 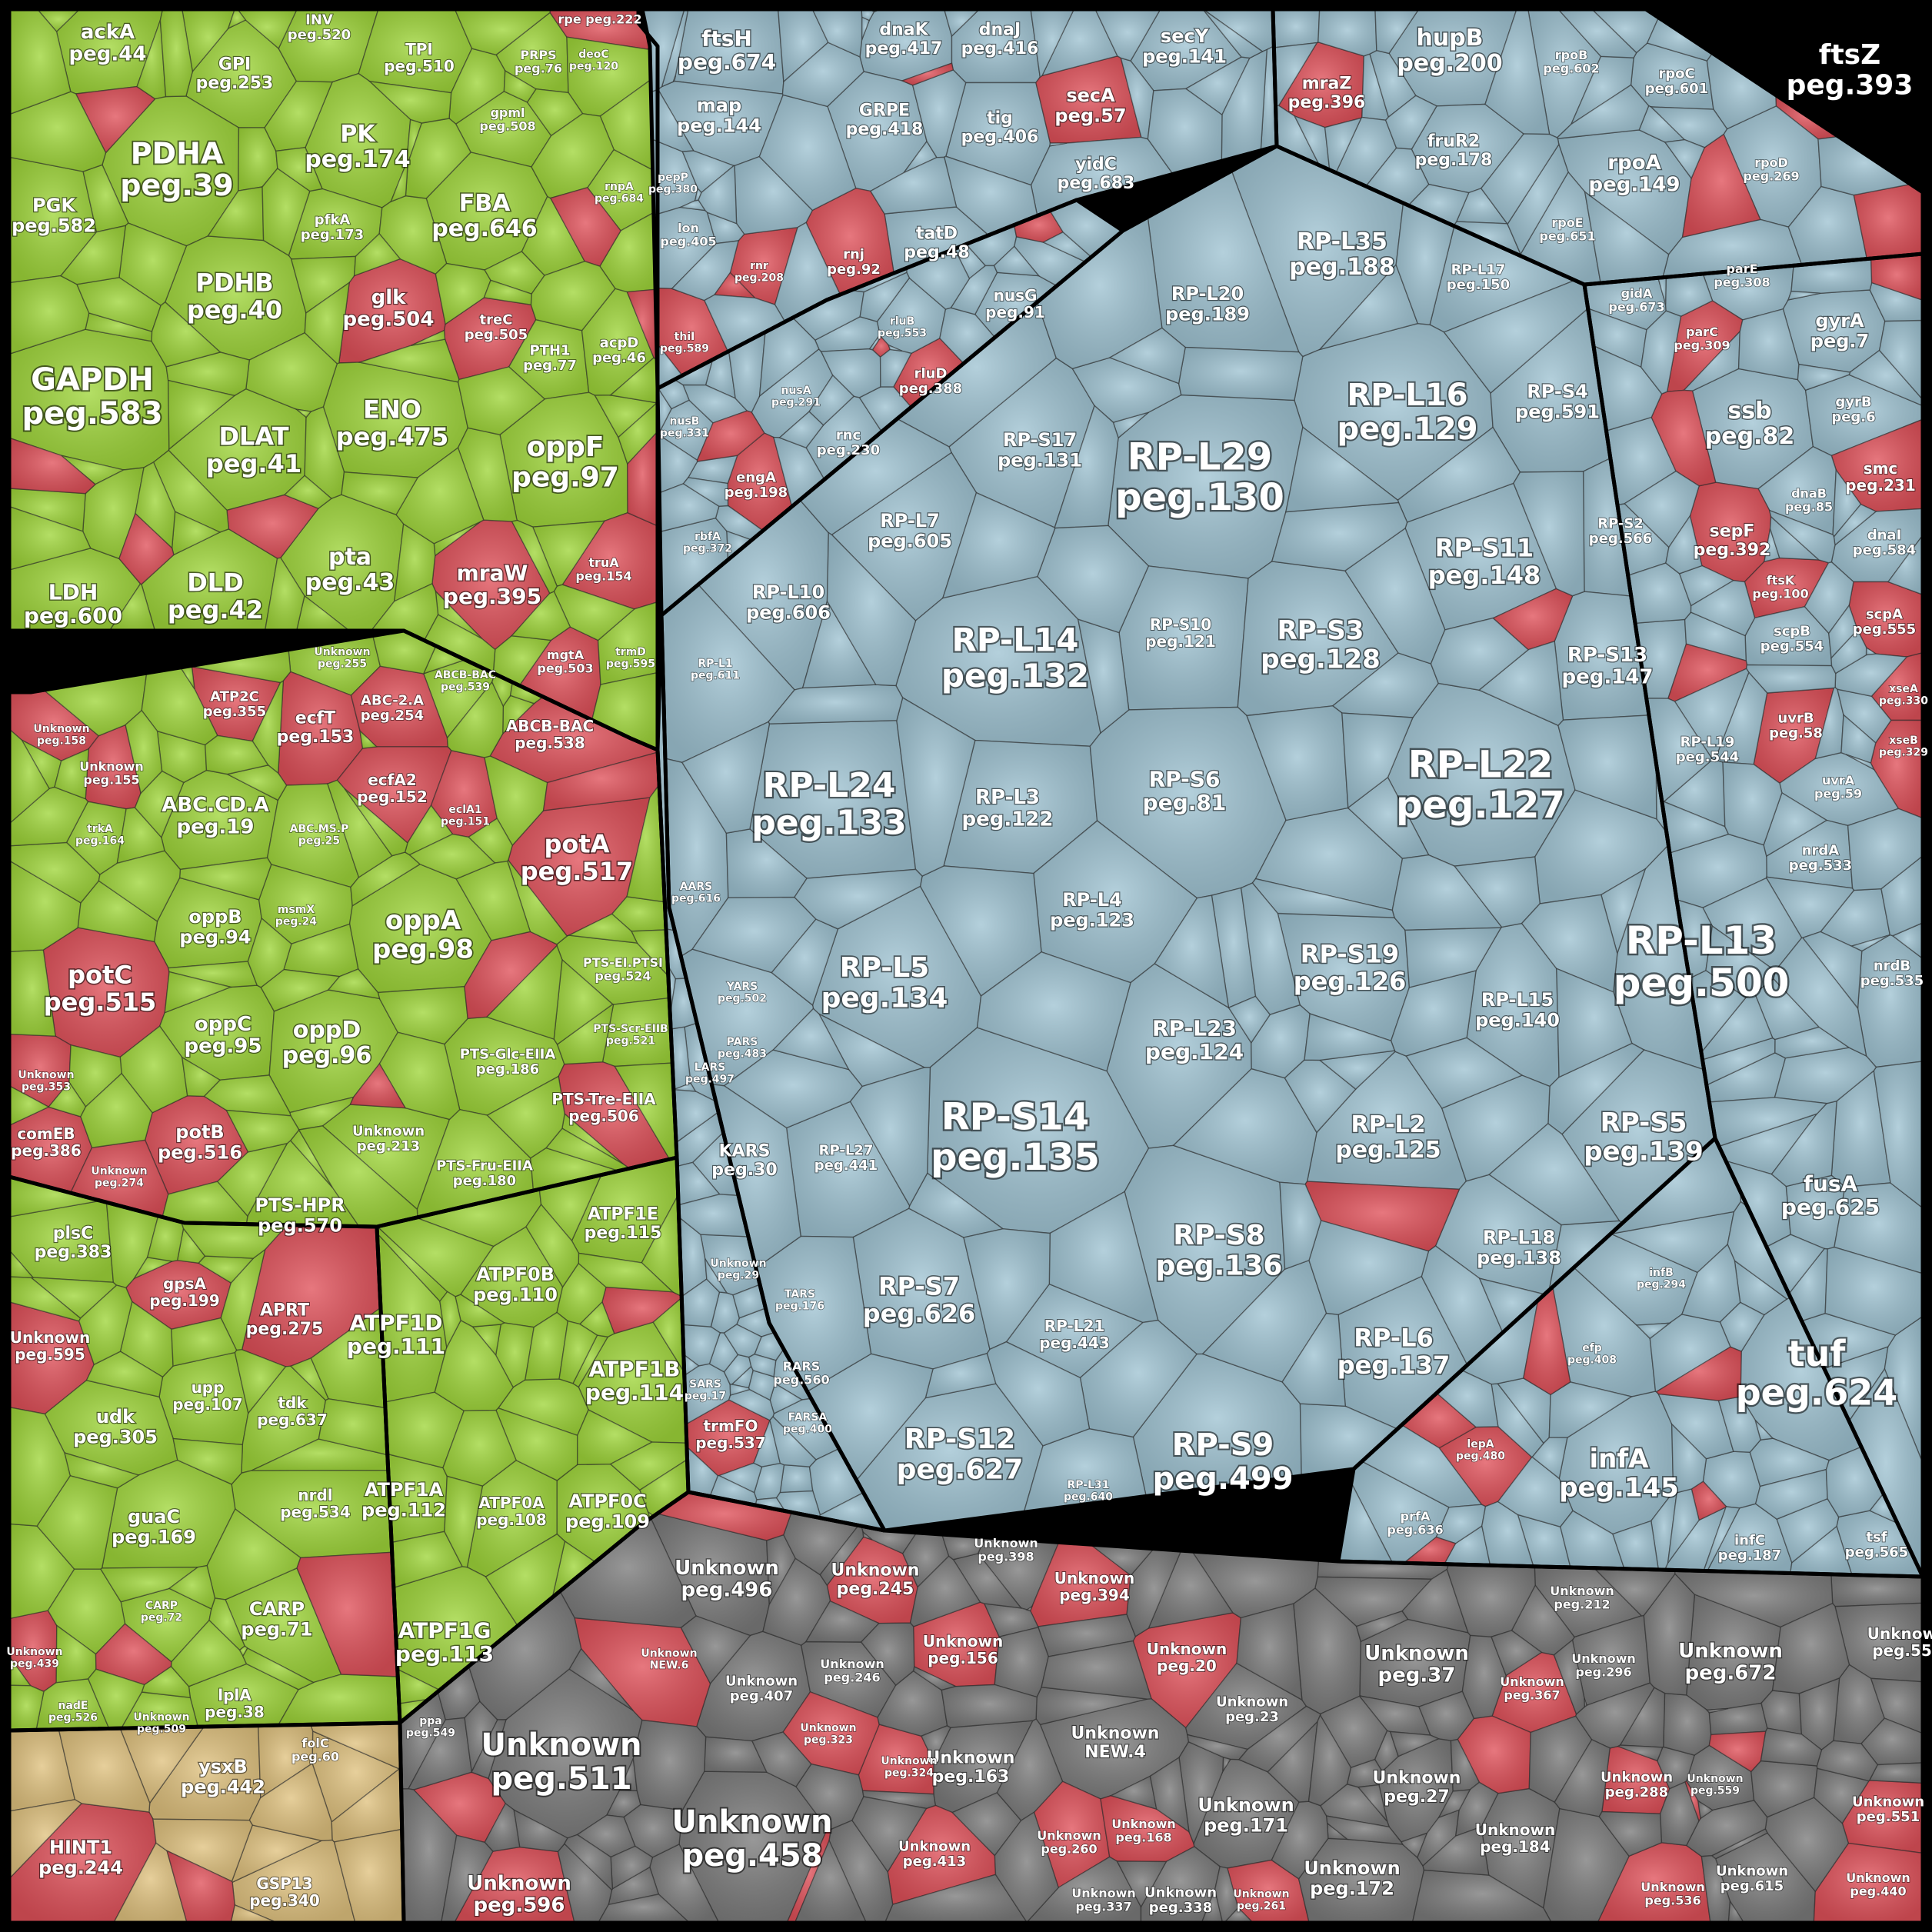 I want to click on cell-label: parC peg.309, so click(x=1702, y=339).